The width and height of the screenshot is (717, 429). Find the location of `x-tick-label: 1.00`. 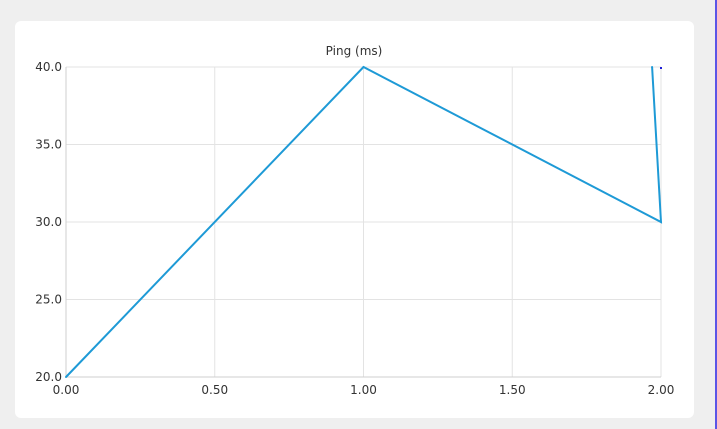

x-tick-label: 1.00 is located at coordinates (363, 390).